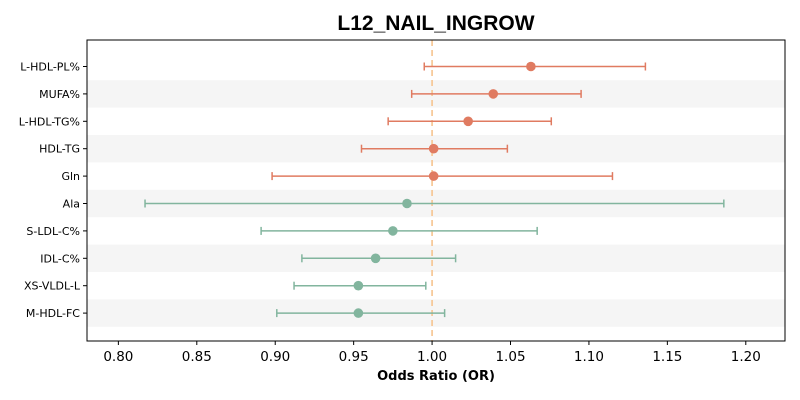  Describe the element at coordinates (354, 357) in the screenshot. I see `x-tick-label: 0.95` at that location.